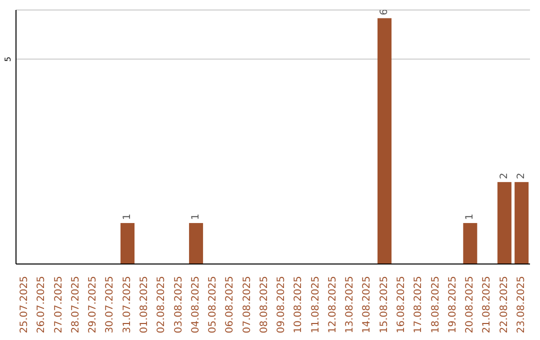 The width and height of the screenshot is (540, 340). Describe the element at coordinates (58, 305) in the screenshot. I see `x-tick-label: 27.07.2025` at that location.